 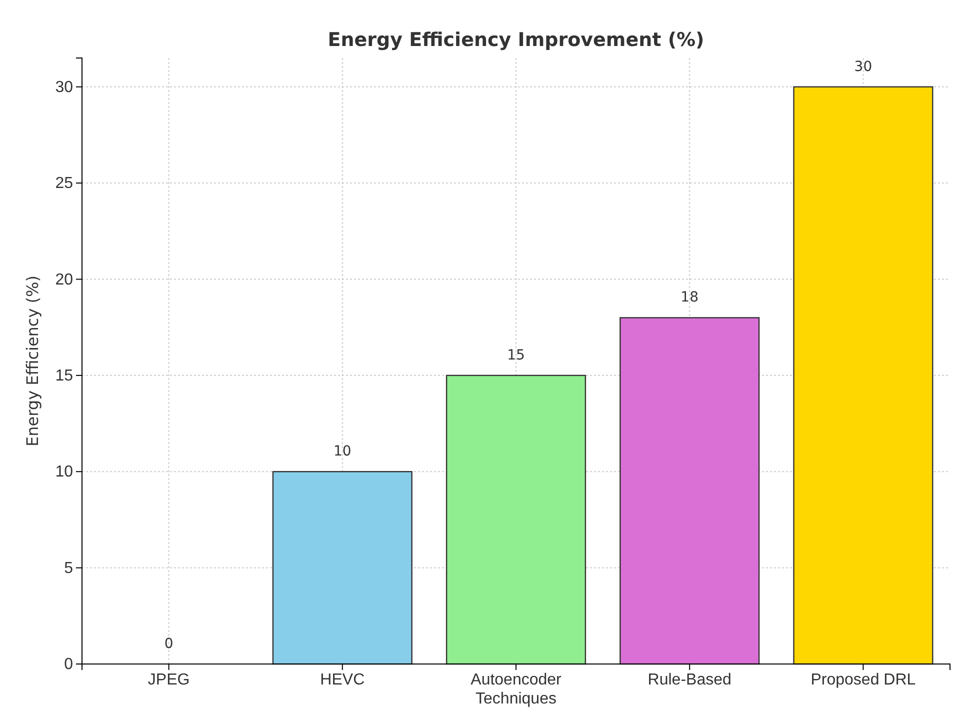 What do you see at coordinates (863, 679) in the screenshot?
I see `x-tick-label: Proposed DRL` at bounding box center [863, 679].